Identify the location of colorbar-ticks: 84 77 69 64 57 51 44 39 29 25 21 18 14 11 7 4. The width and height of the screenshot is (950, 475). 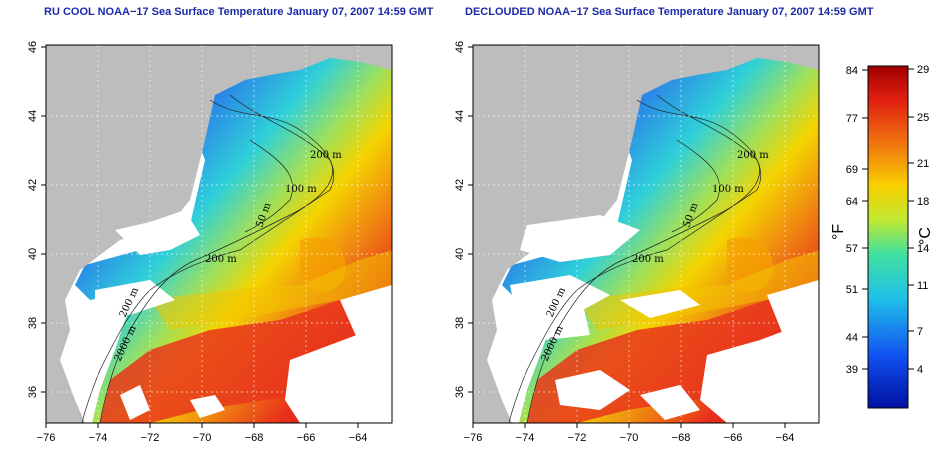
(888, 220).